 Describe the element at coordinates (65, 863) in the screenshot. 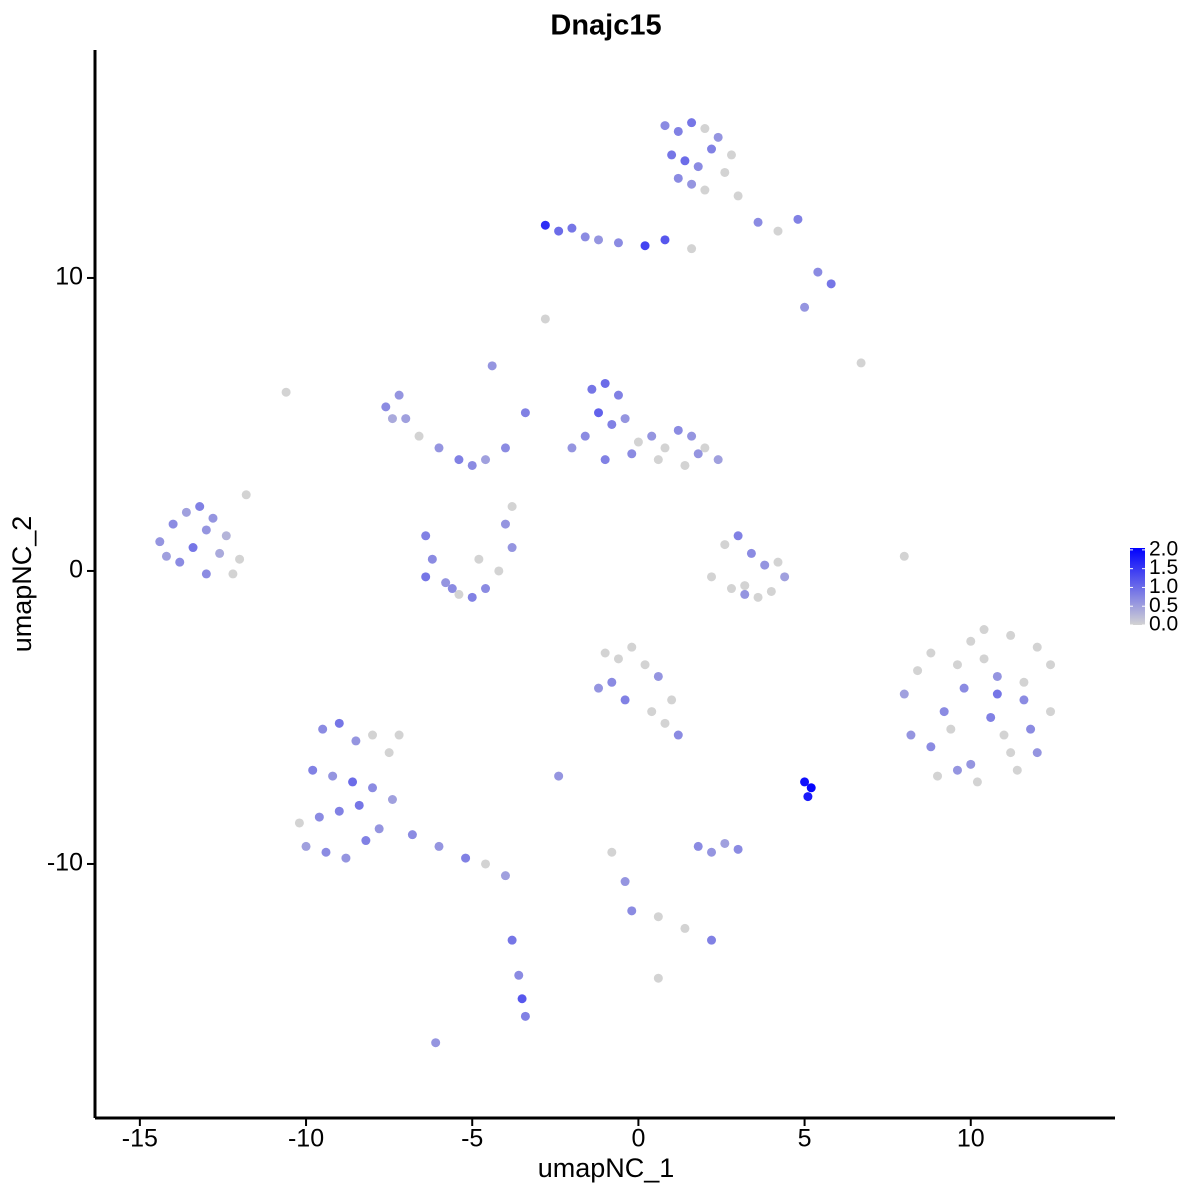

I see `y-tick-label: -10` at that location.